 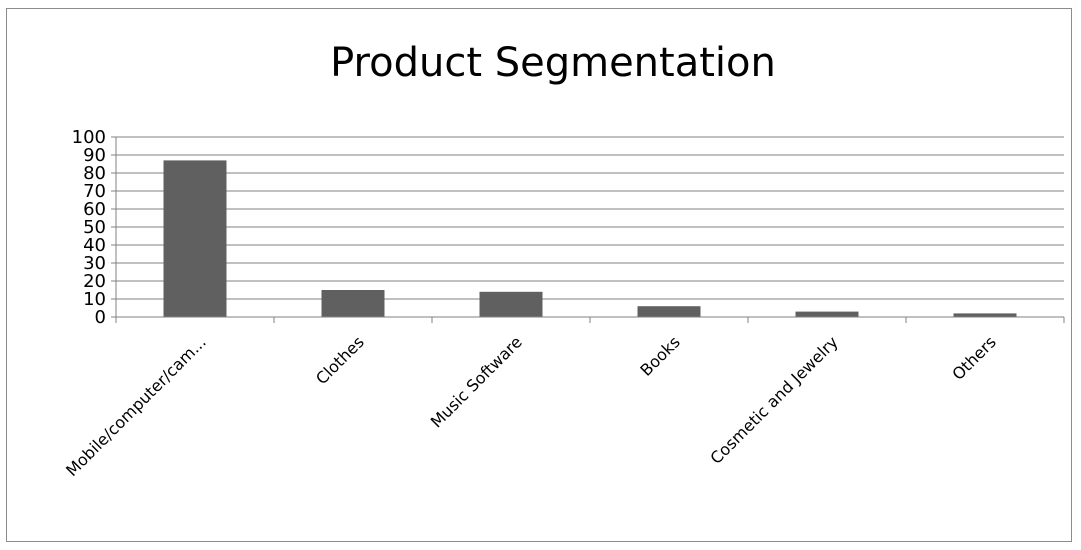 What do you see at coordinates (476, 381) in the screenshot?
I see `x-category-label: Music Software` at bounding box center [476, 381].